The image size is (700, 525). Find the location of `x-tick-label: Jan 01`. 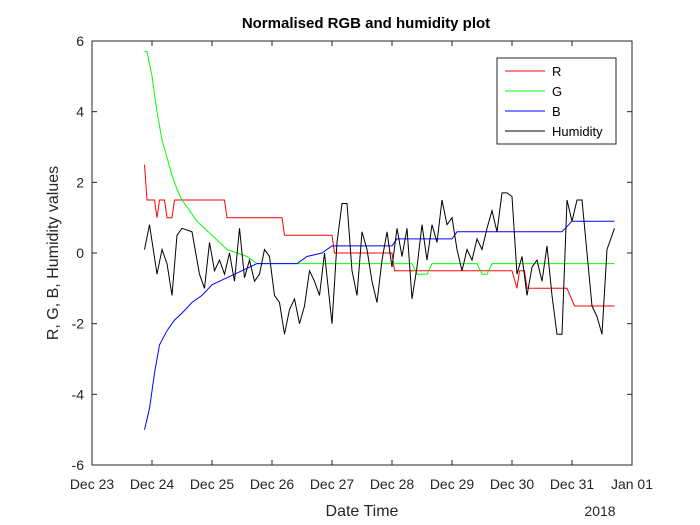

x-tick-label: Jan 01 is located at coordinates (632, 484).